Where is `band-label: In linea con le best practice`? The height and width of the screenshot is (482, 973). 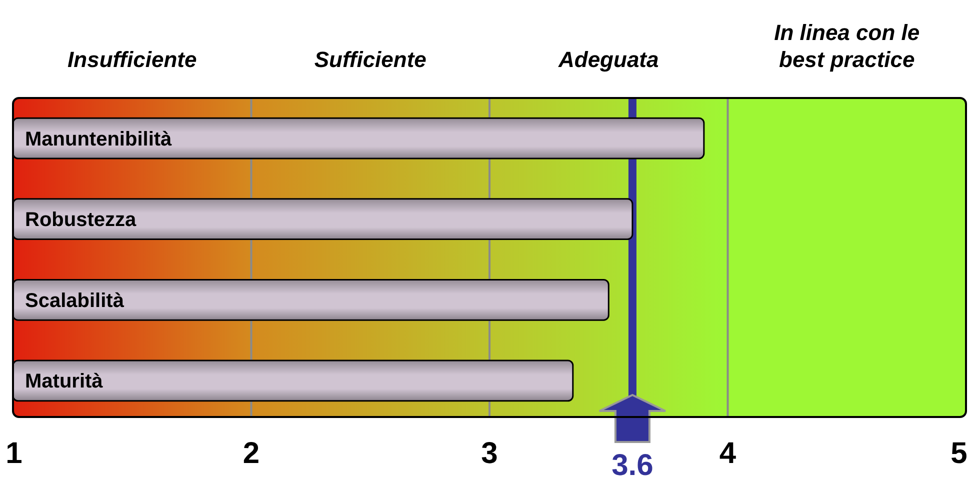
band-label: In linea con le best practice is located at coordinates (847, 46).